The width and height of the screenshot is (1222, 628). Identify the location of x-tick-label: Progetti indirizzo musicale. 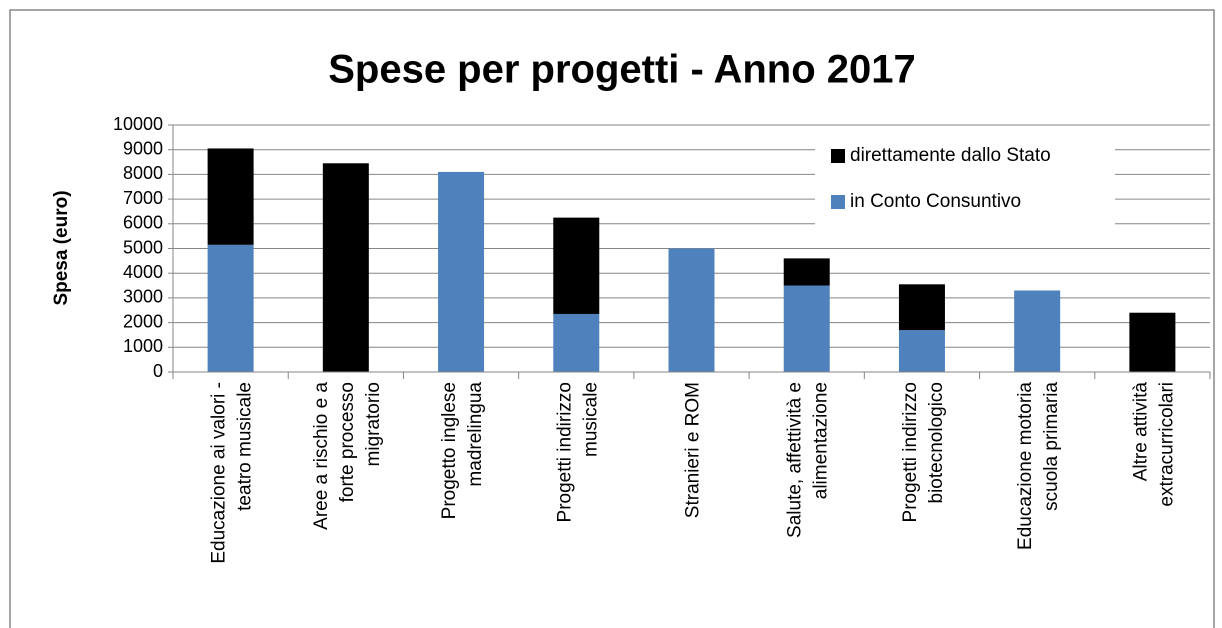
(577, 452).